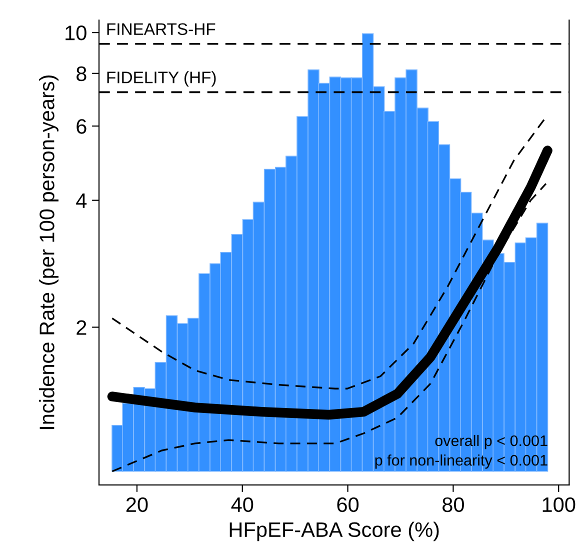  What do you see at coordinates (348, 504) in the screenshot?
I see `x-tick-label: 60` at bounding box center [348, 504].